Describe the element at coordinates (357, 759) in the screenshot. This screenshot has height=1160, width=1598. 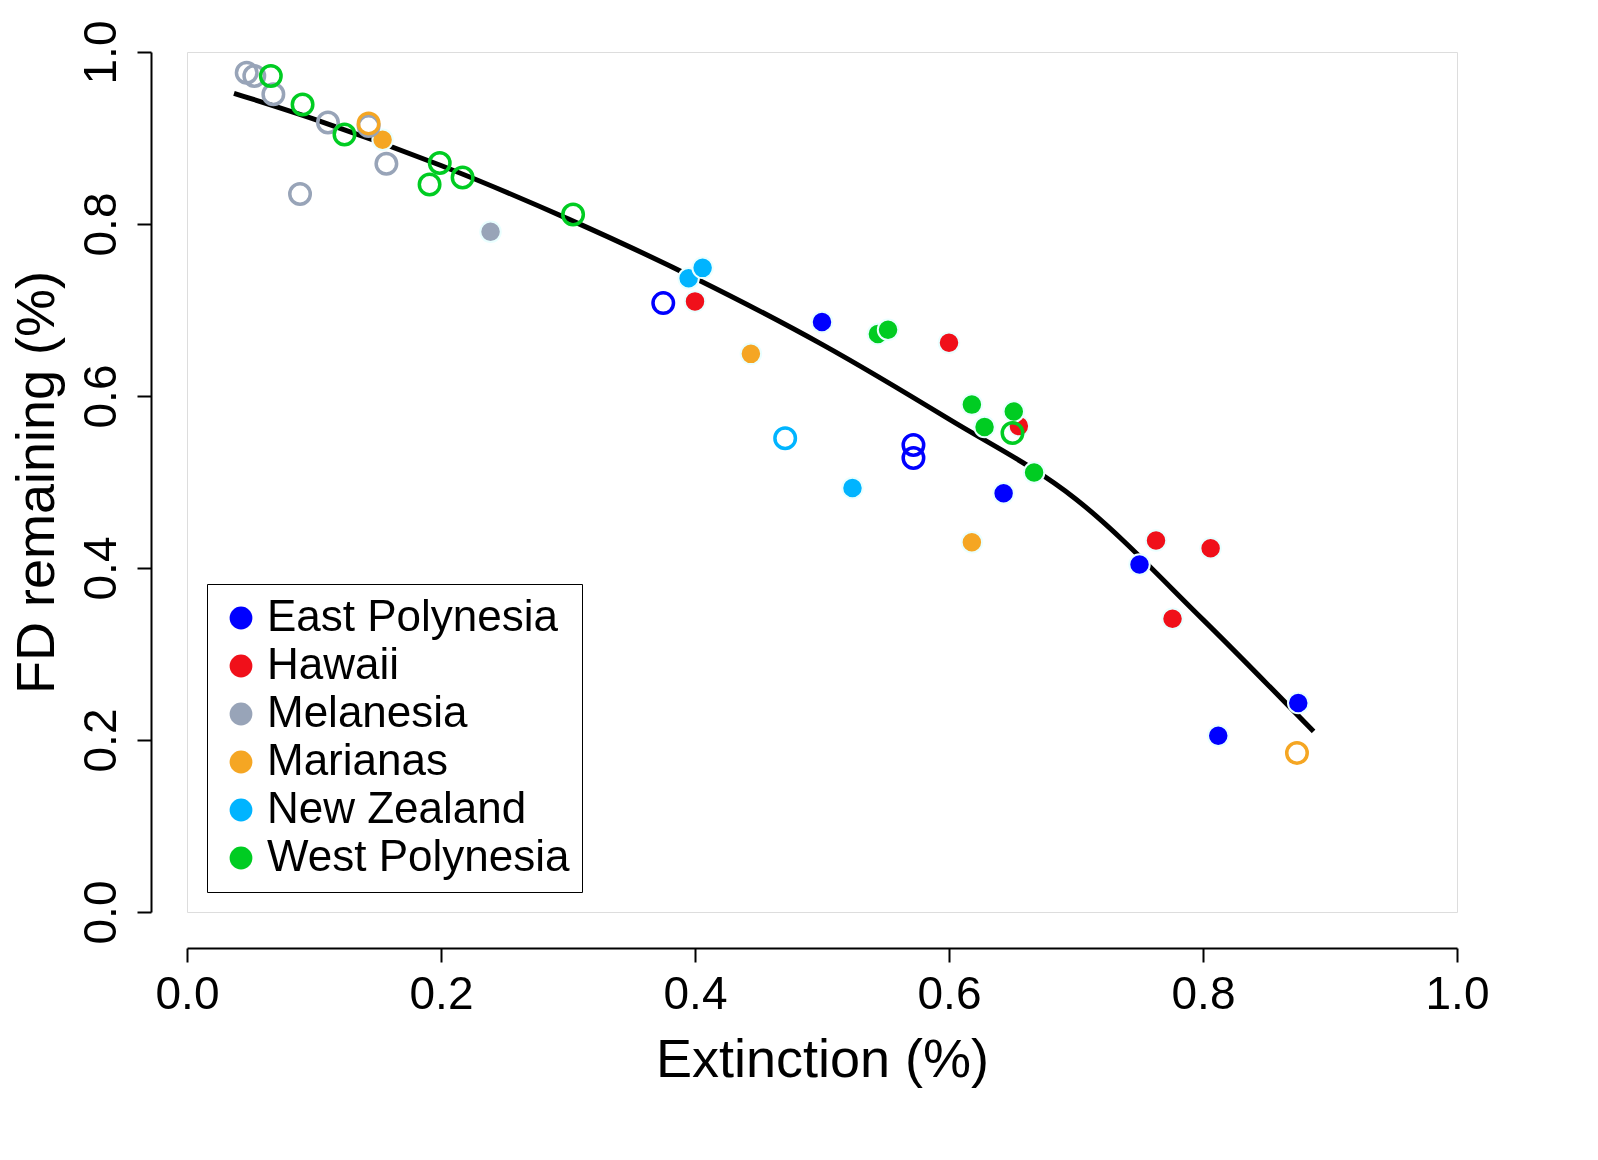
I see `legend-label: Marianas` at that location.